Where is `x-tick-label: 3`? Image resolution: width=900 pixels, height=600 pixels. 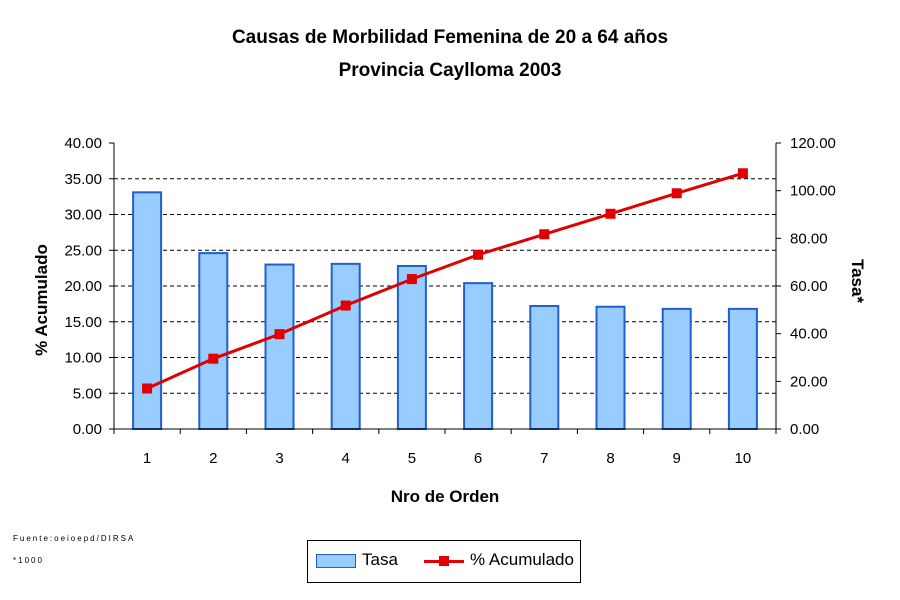 x-tick-label: 3 is located at coordinates (279, 458).